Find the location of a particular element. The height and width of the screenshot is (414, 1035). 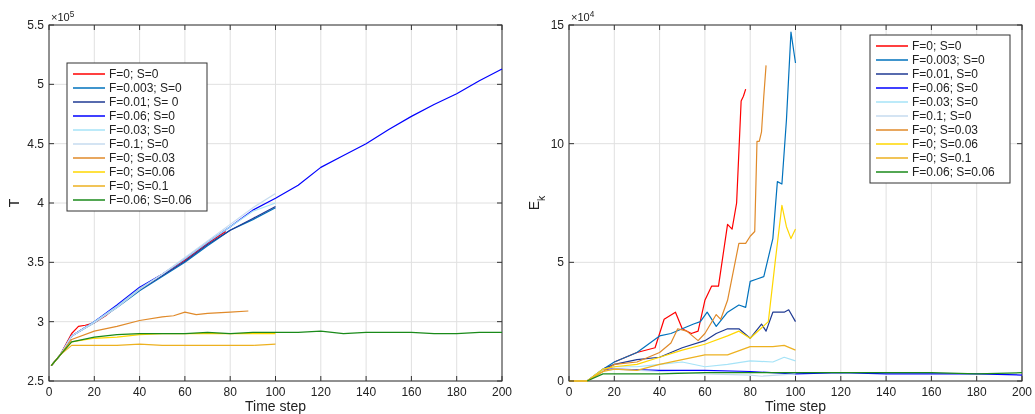

y-tick-label: 4 is located at coordinates (41, 203).